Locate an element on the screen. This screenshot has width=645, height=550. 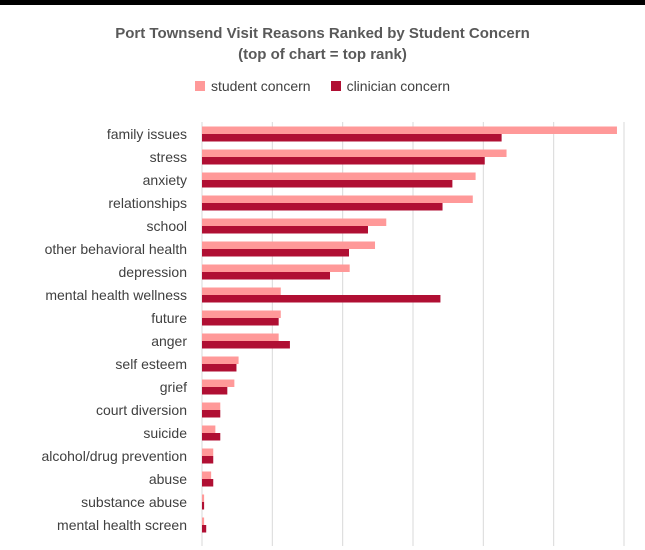
category-label: school is located at coordinates (167, 226).